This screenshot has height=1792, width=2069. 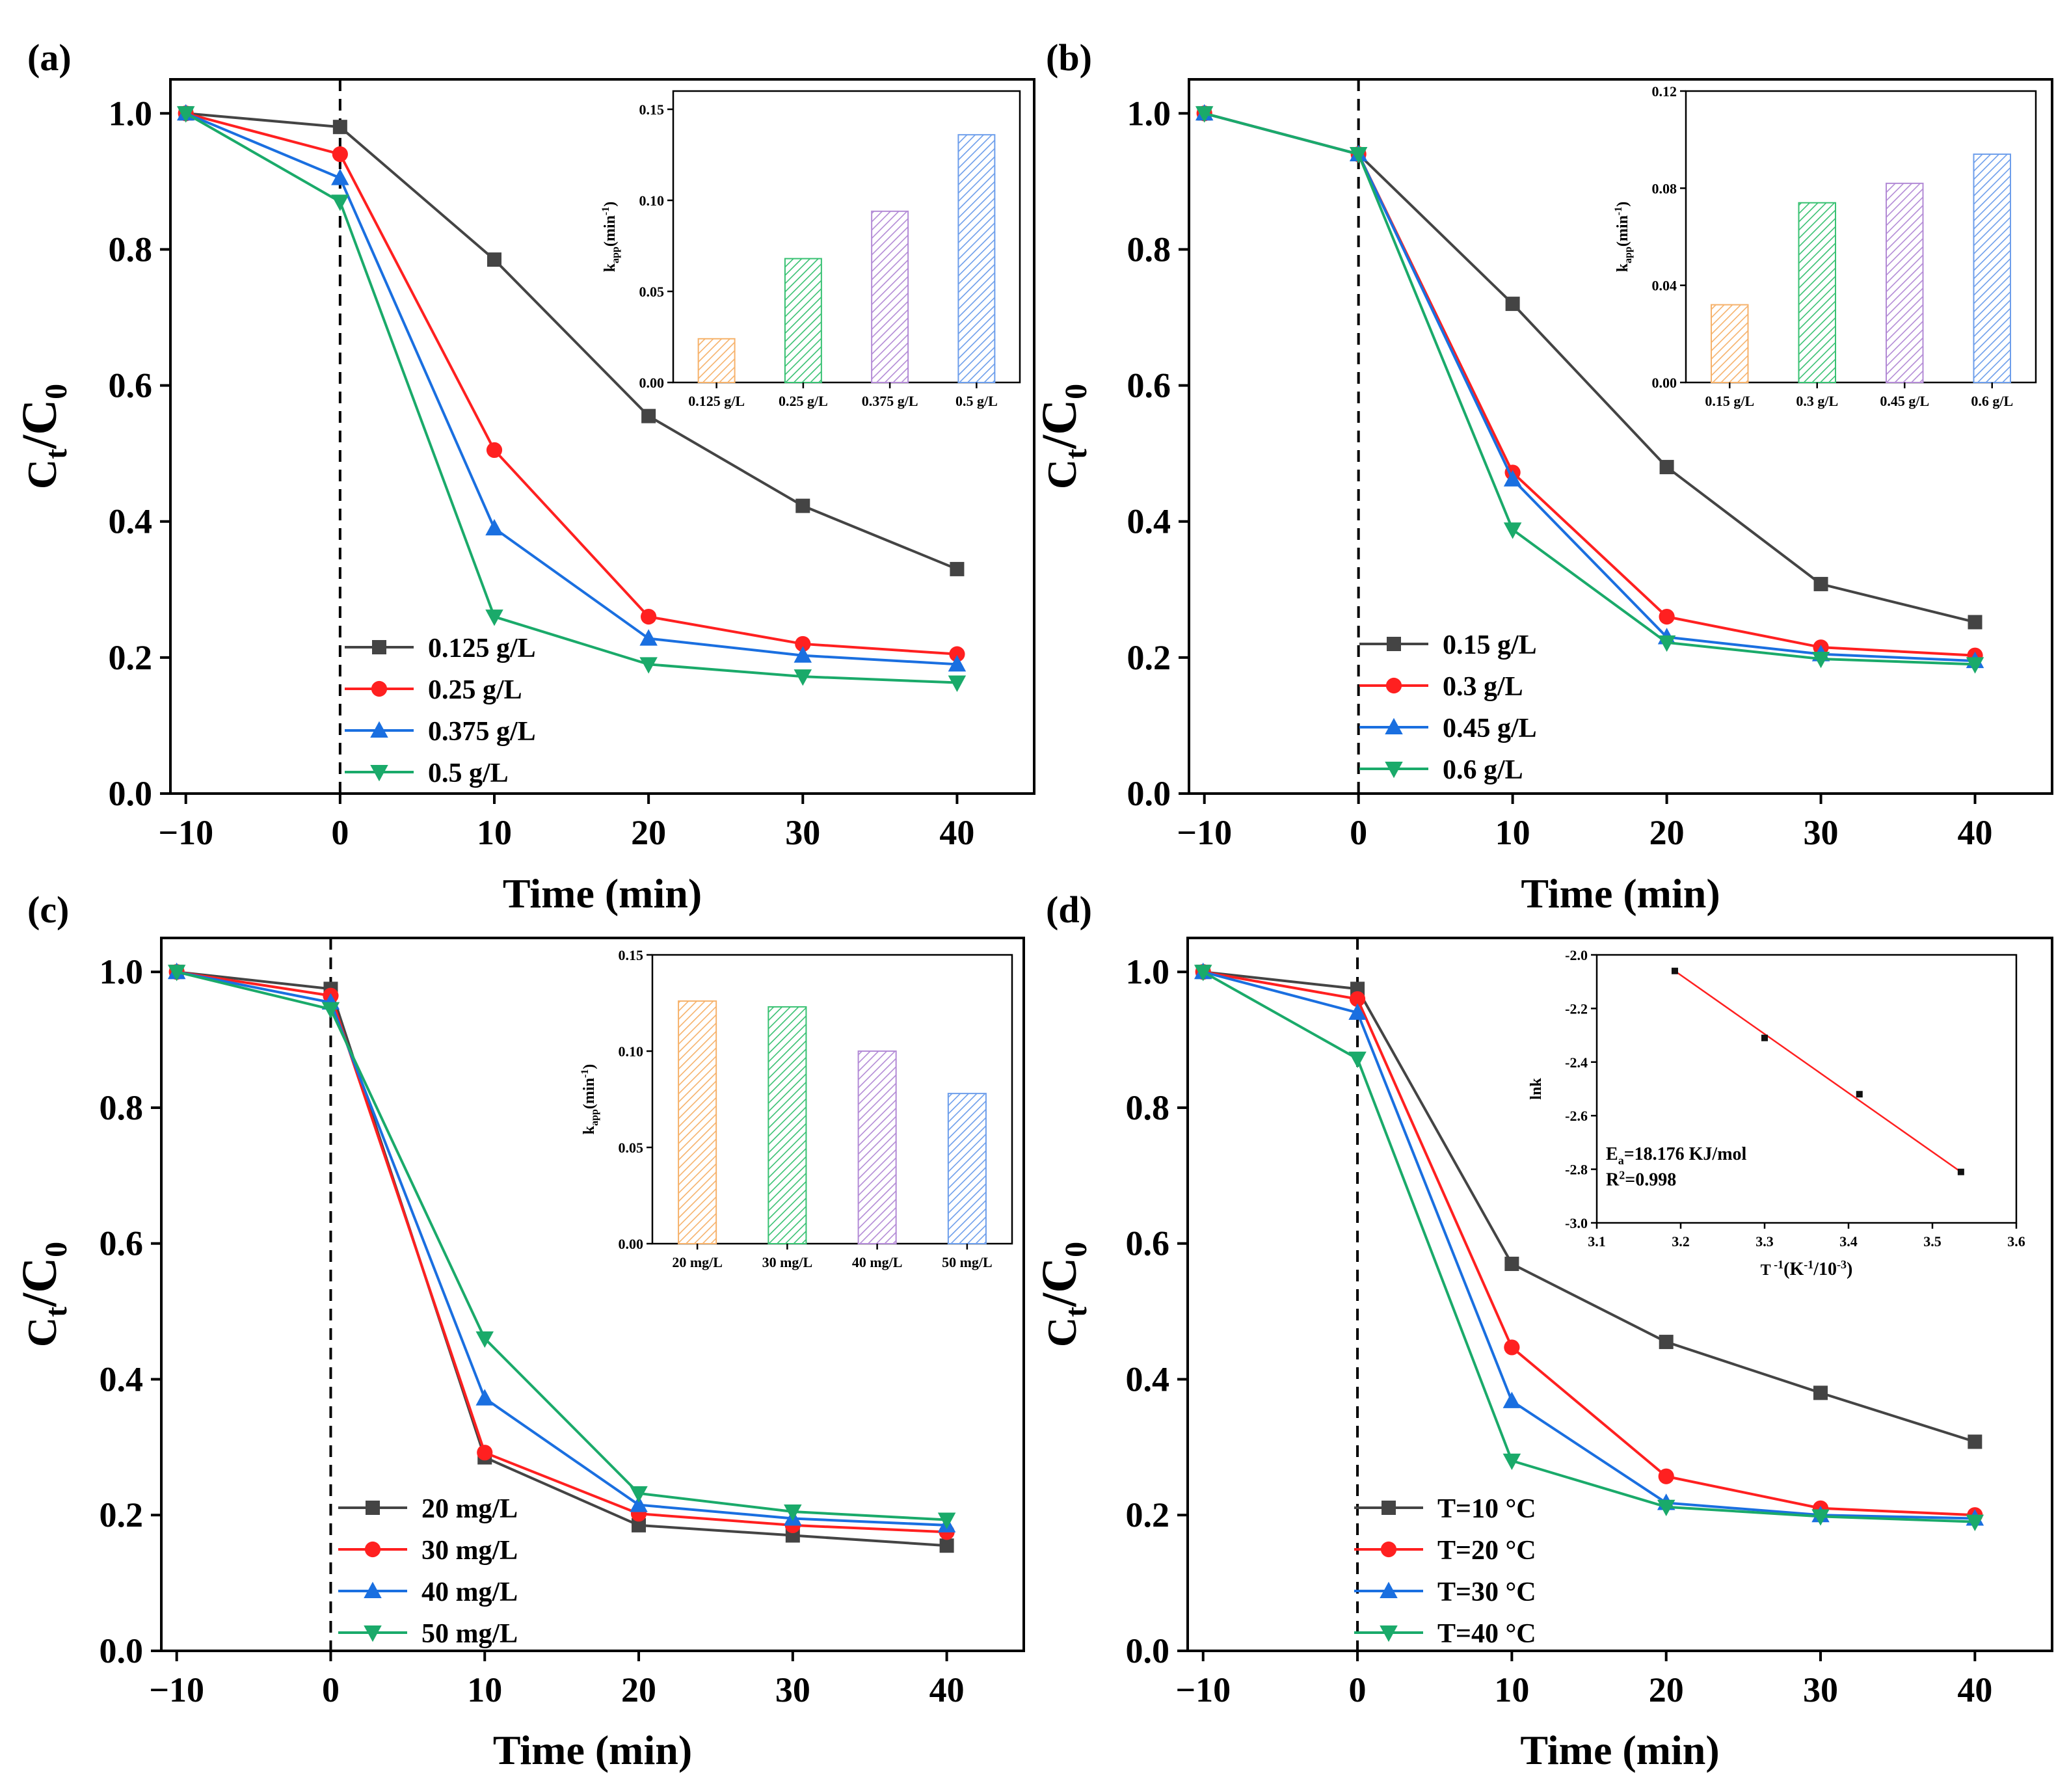 What do you see at coordinates (976, 401) in the screenshot?
I see `inset-x-tick-label: 0.5 g/L` at bounding box center [976, 401].